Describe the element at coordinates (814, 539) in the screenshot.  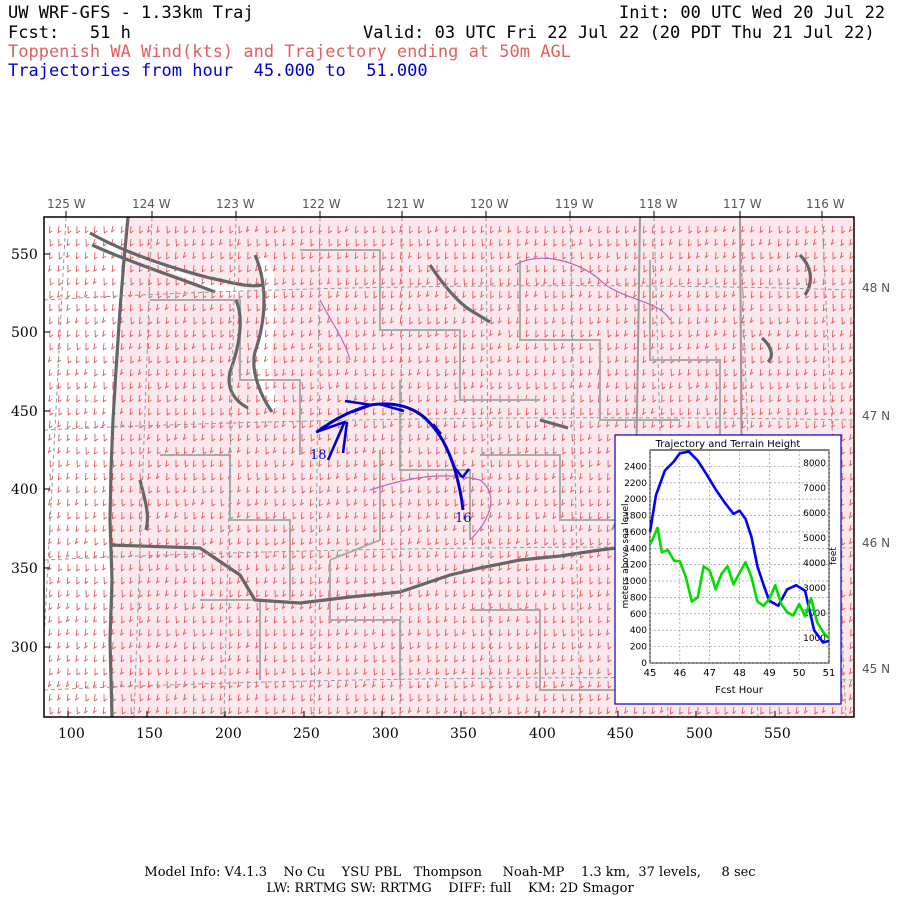
I see `inset-y-right-tick-label: 5000` at that location.